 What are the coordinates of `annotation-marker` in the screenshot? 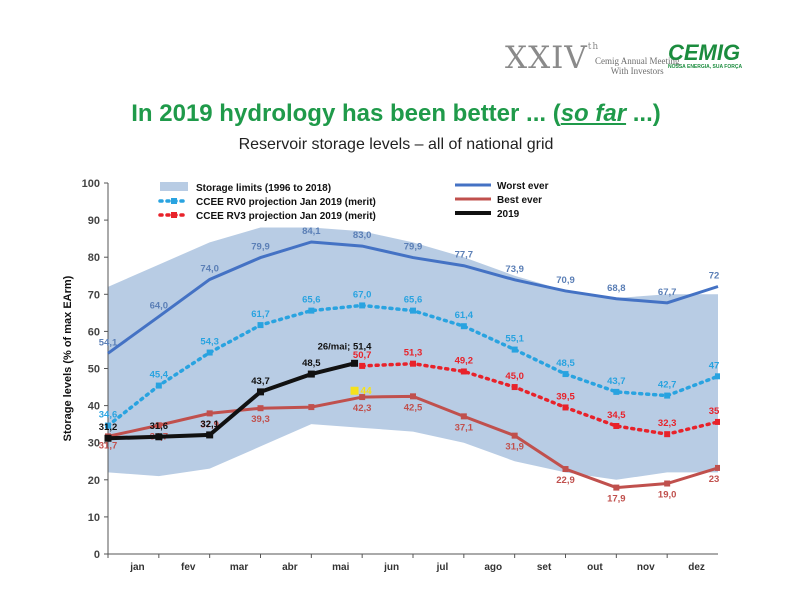 It's located at (354, 390).